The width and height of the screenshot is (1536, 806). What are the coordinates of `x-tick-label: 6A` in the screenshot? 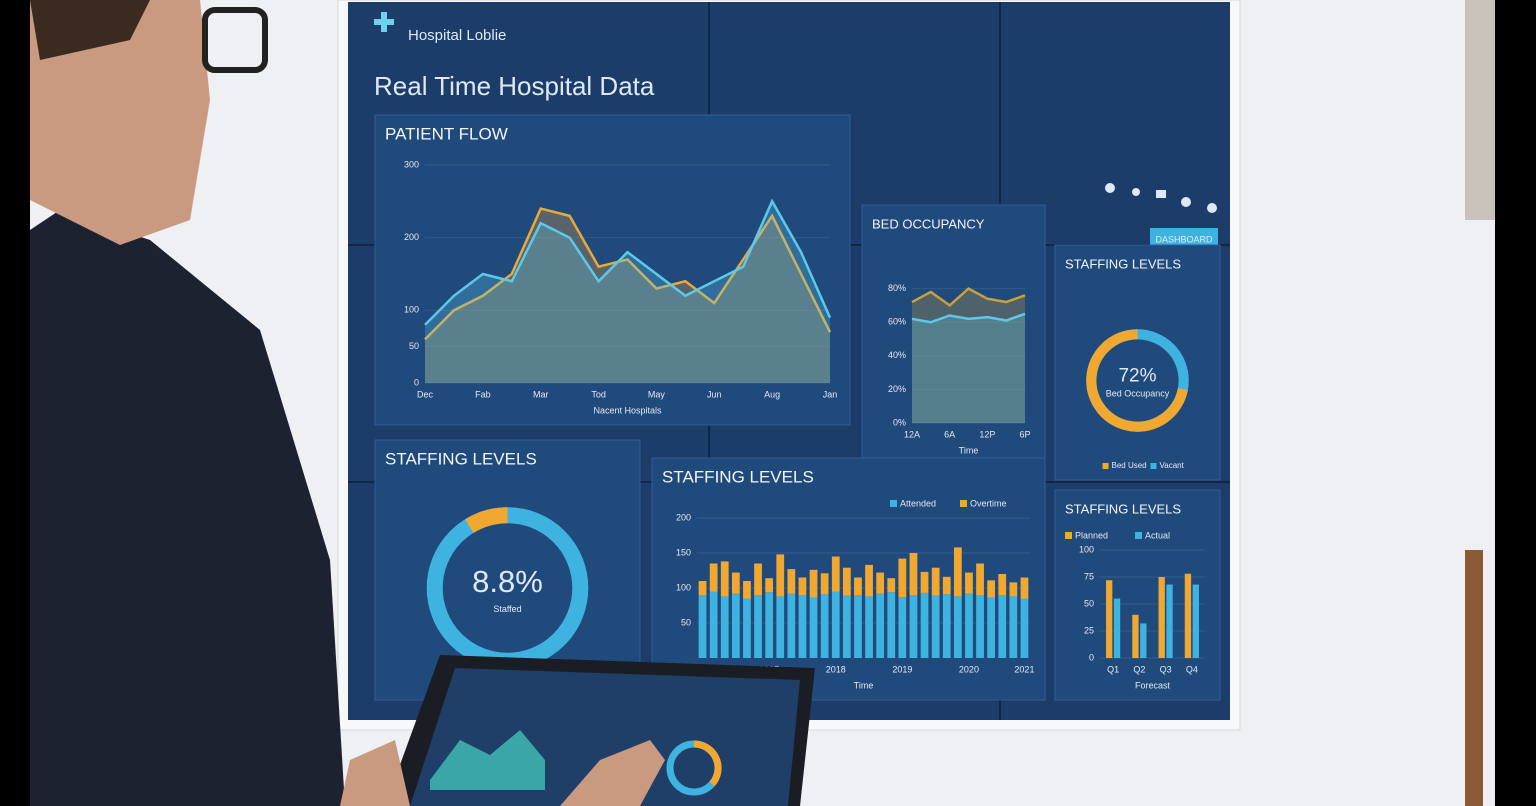 It's located at (949, 434).